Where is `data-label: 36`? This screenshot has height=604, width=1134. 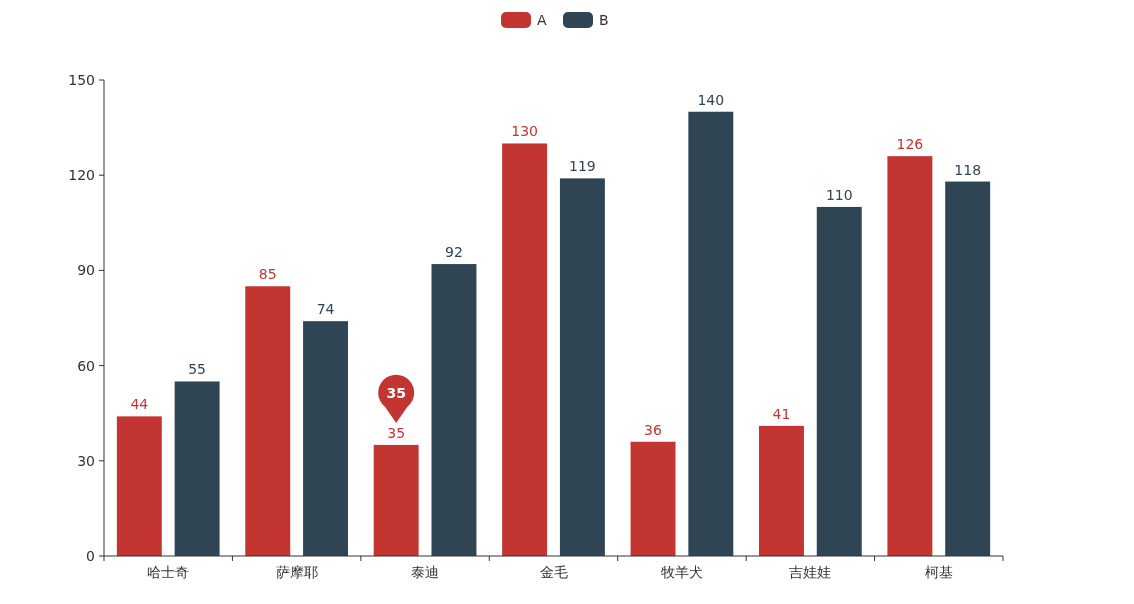
data-label: 36 is located at coordinates (653, 429).